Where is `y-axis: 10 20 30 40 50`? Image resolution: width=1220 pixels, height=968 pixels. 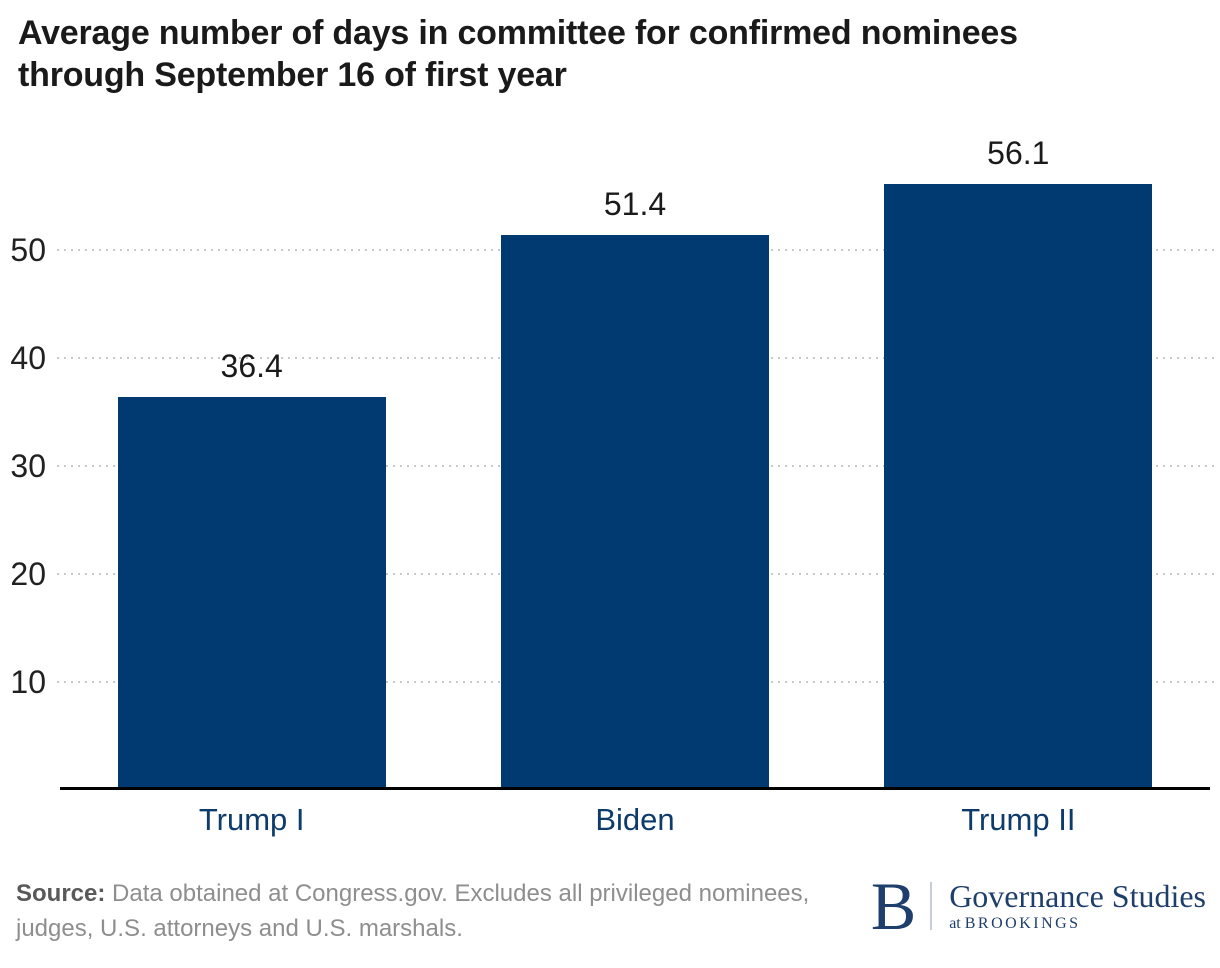 y-axis: 10 20 30 40 50 is located at coordinates (23, 466).